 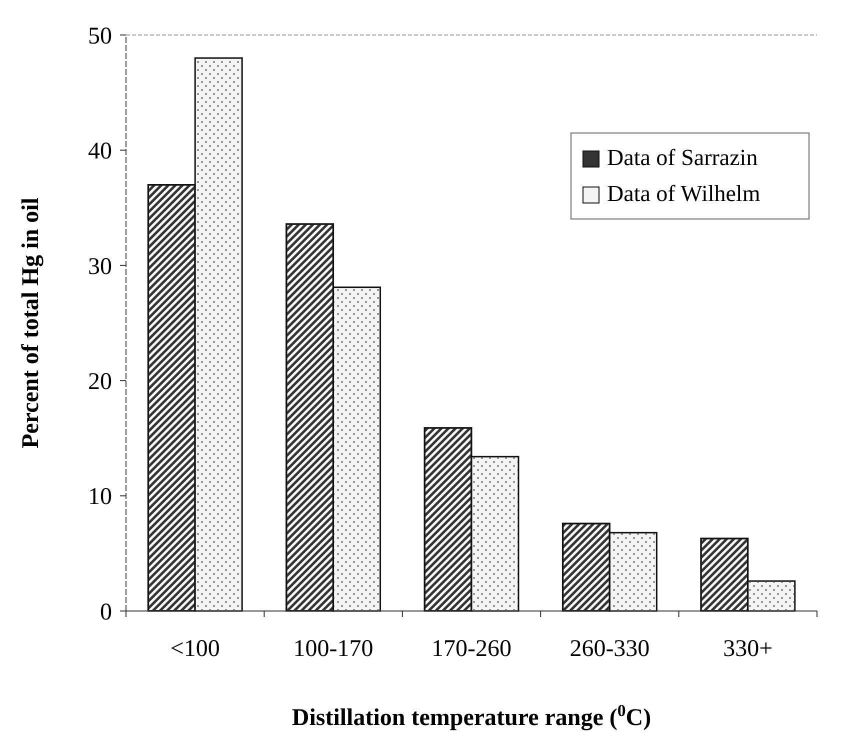 I want to click on y-tick-label: 10, so click(x=100, y=497).